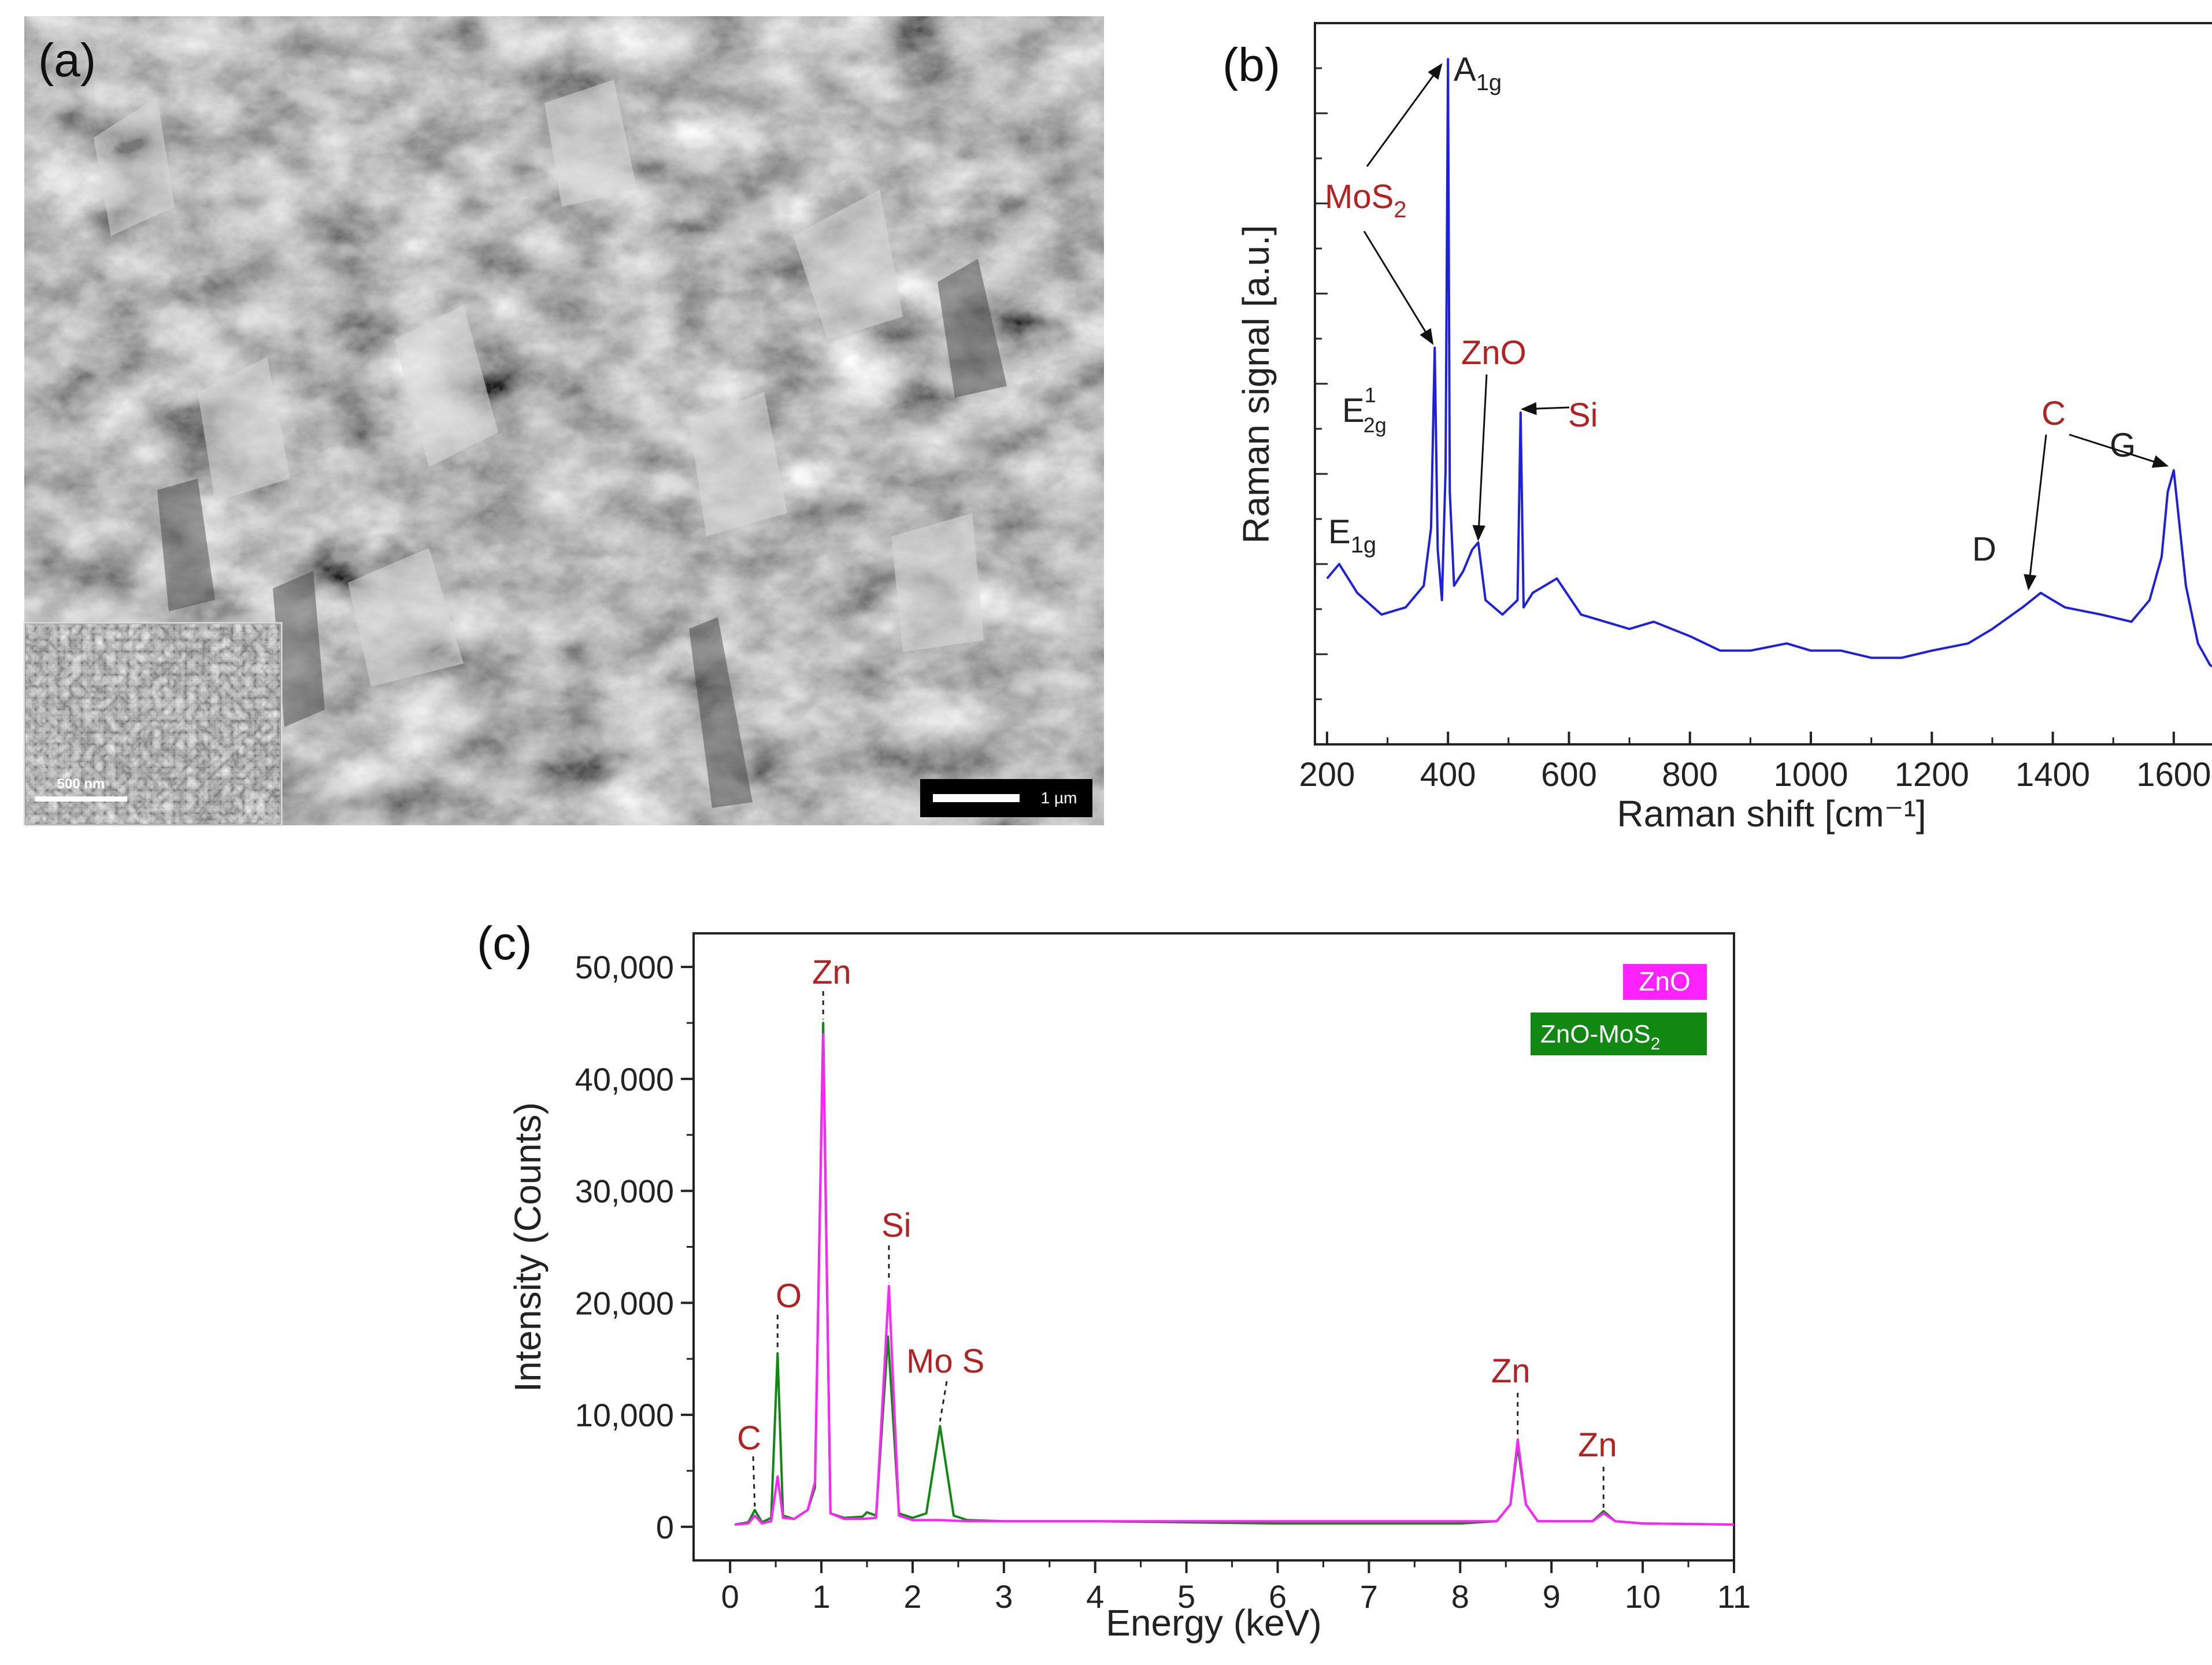 The height and width of the screenshot is (1665, 2212). I want to click on arrow-mos2-a1g-head, so click(1435, 71).